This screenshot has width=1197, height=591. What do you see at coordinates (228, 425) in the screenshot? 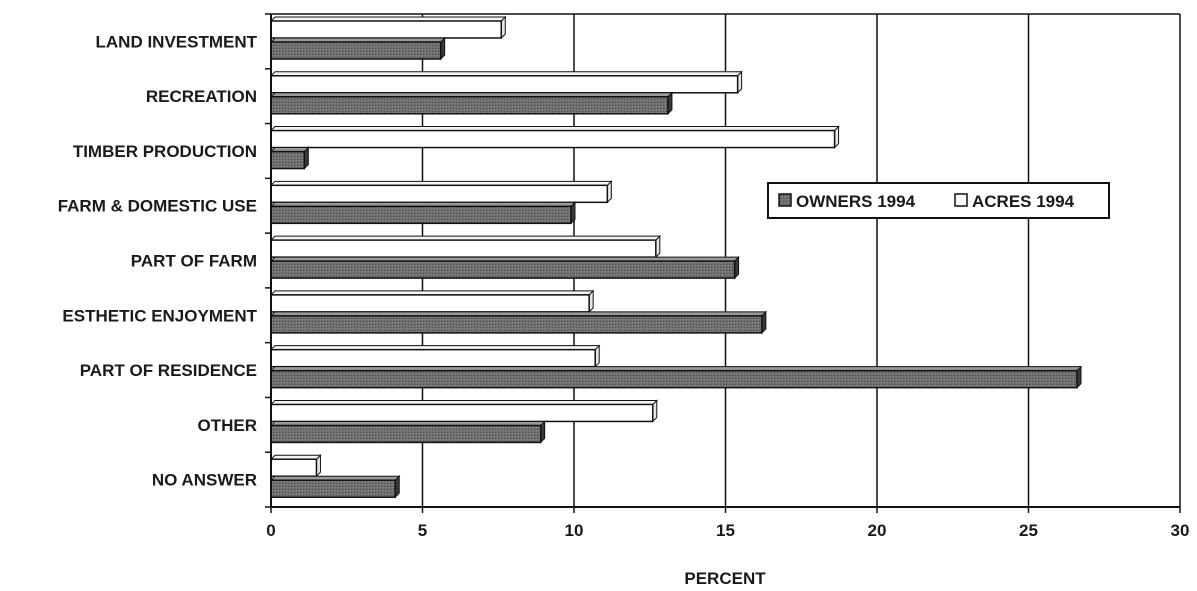
I see `category-label: OTHER` at bounding box center [228, 425].